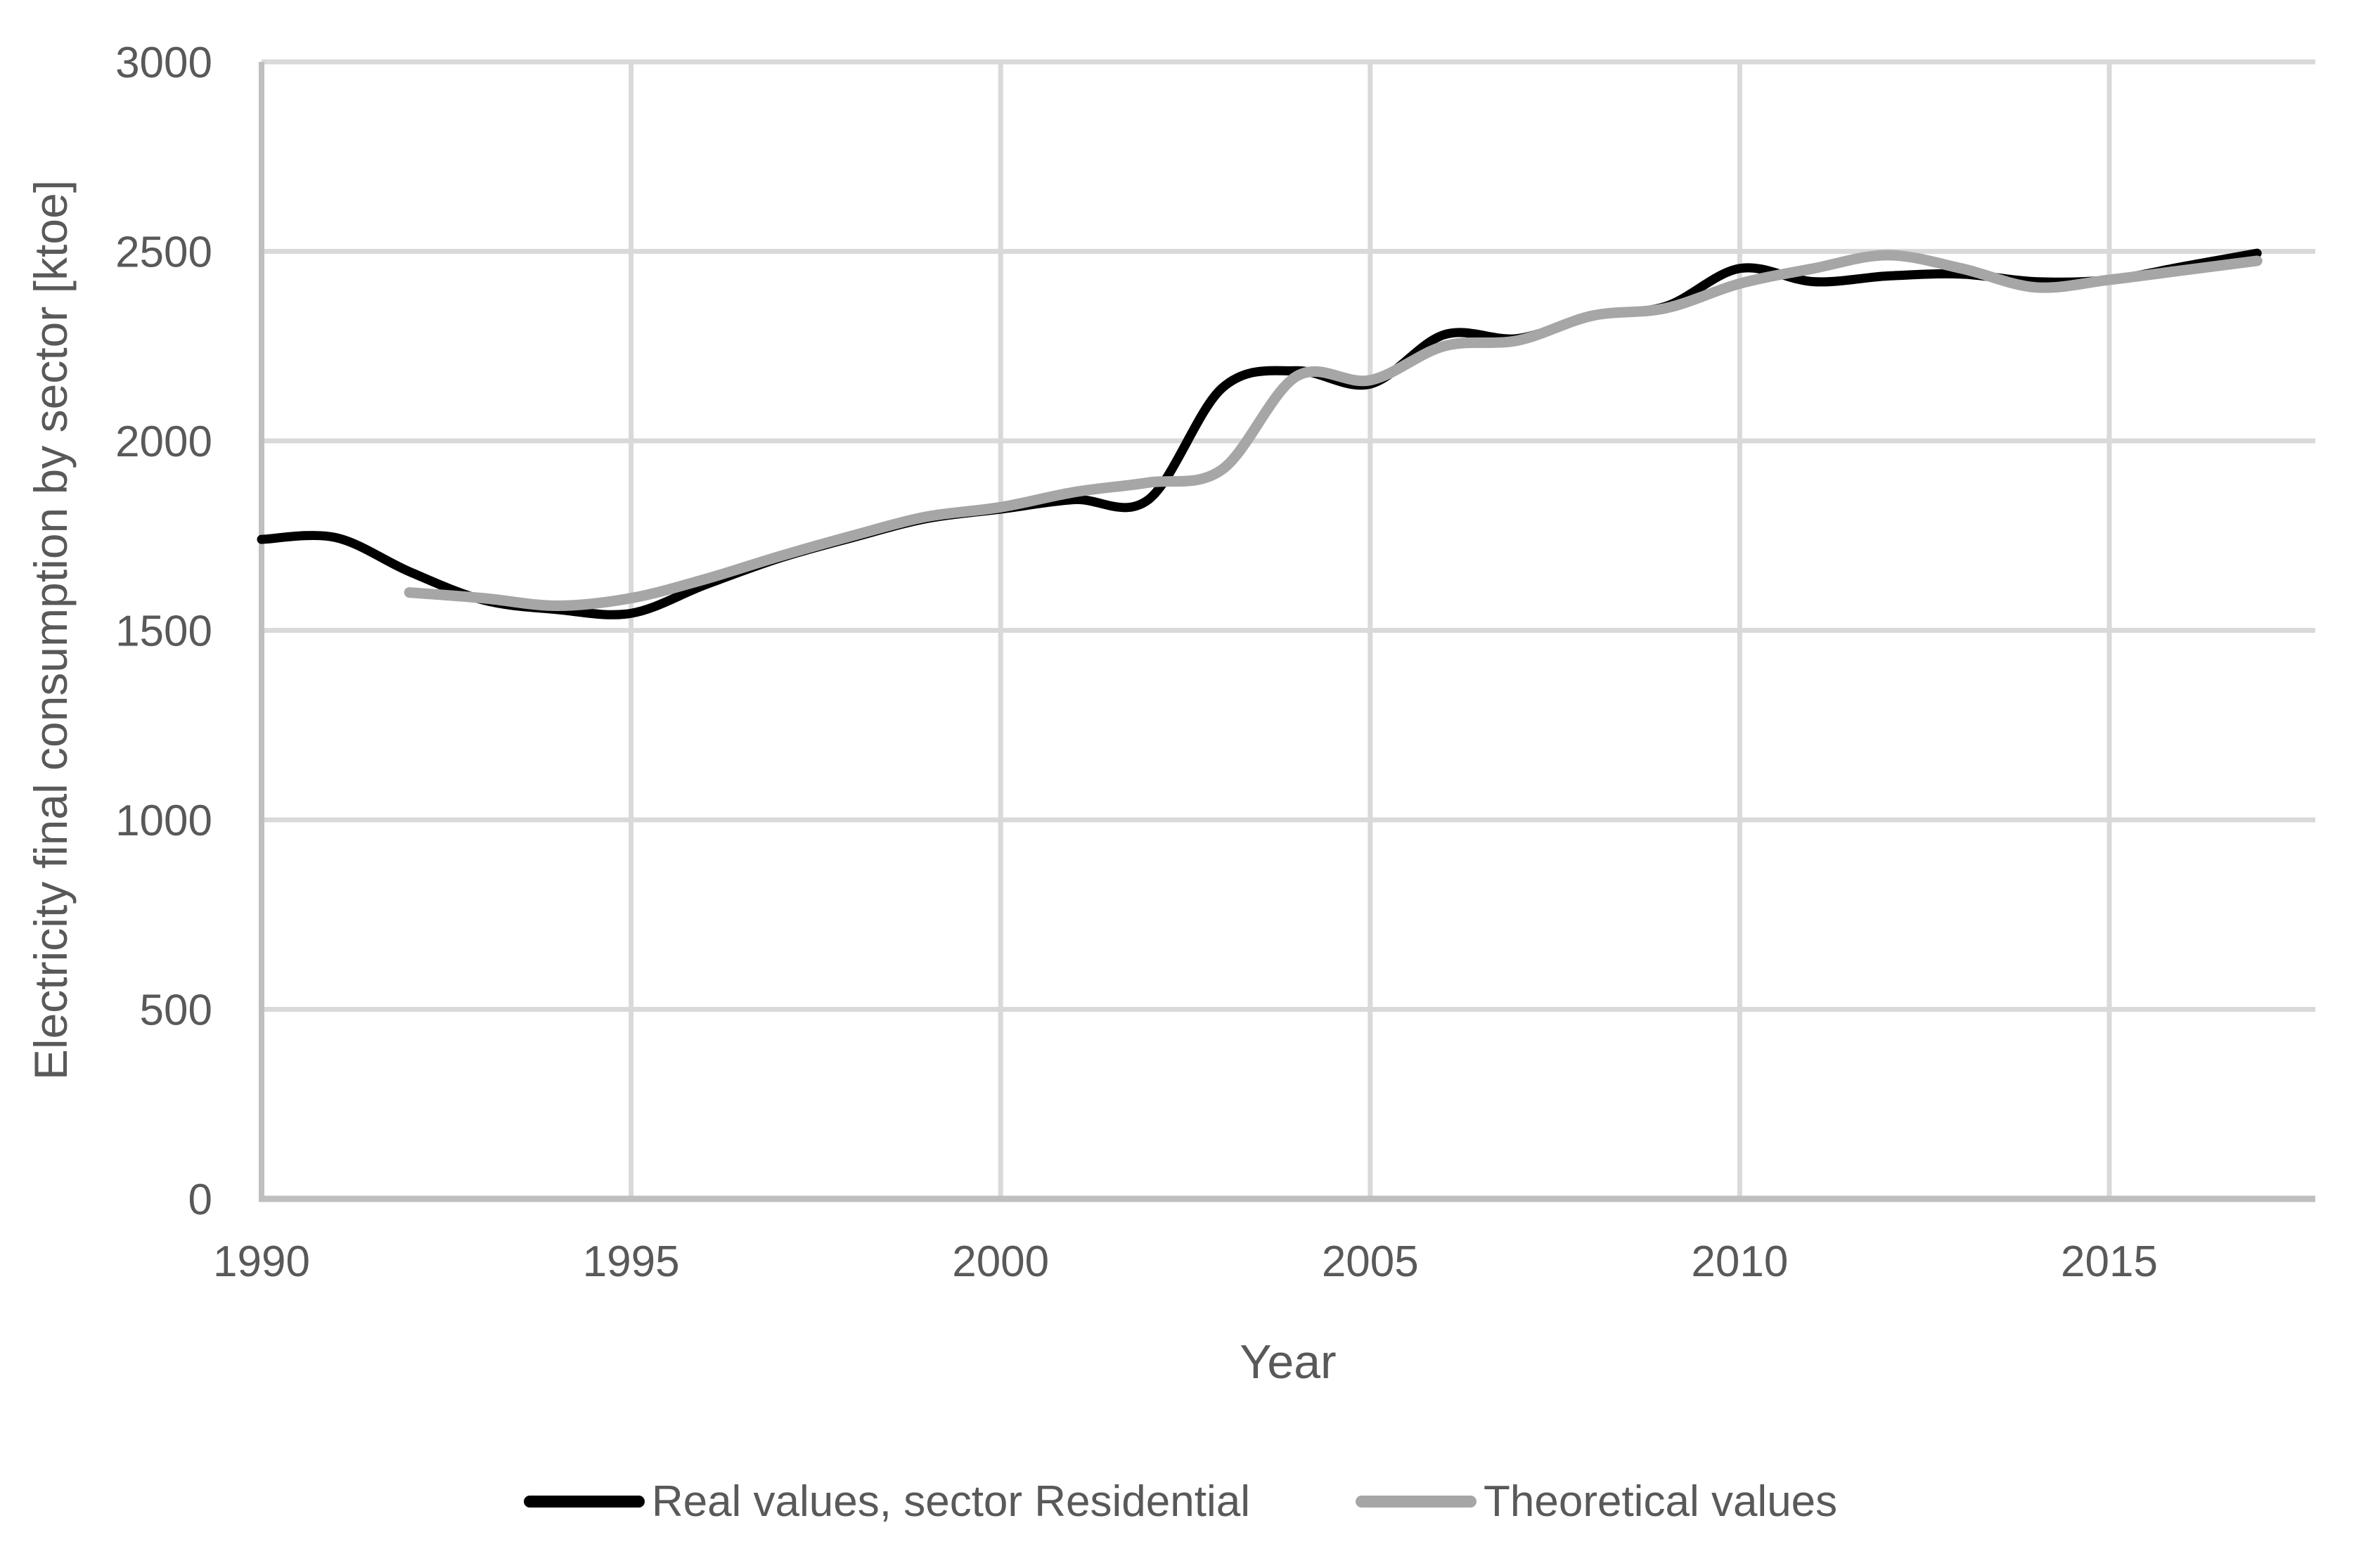  I want to click on legend-item-real-values: Real values, sector Residential, so click(887, 1502).